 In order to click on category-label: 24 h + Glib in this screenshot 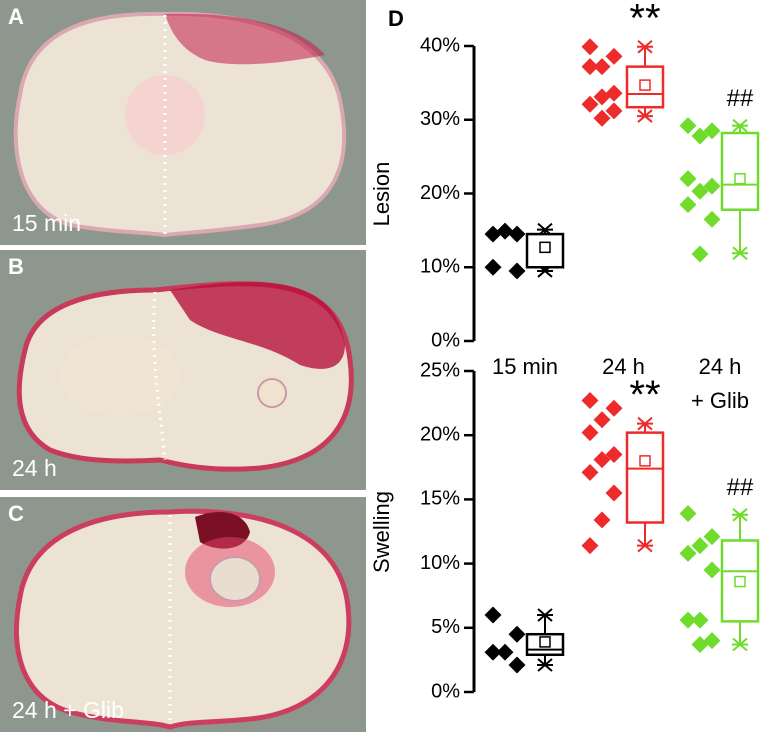, I will do `click(720, 383)`.